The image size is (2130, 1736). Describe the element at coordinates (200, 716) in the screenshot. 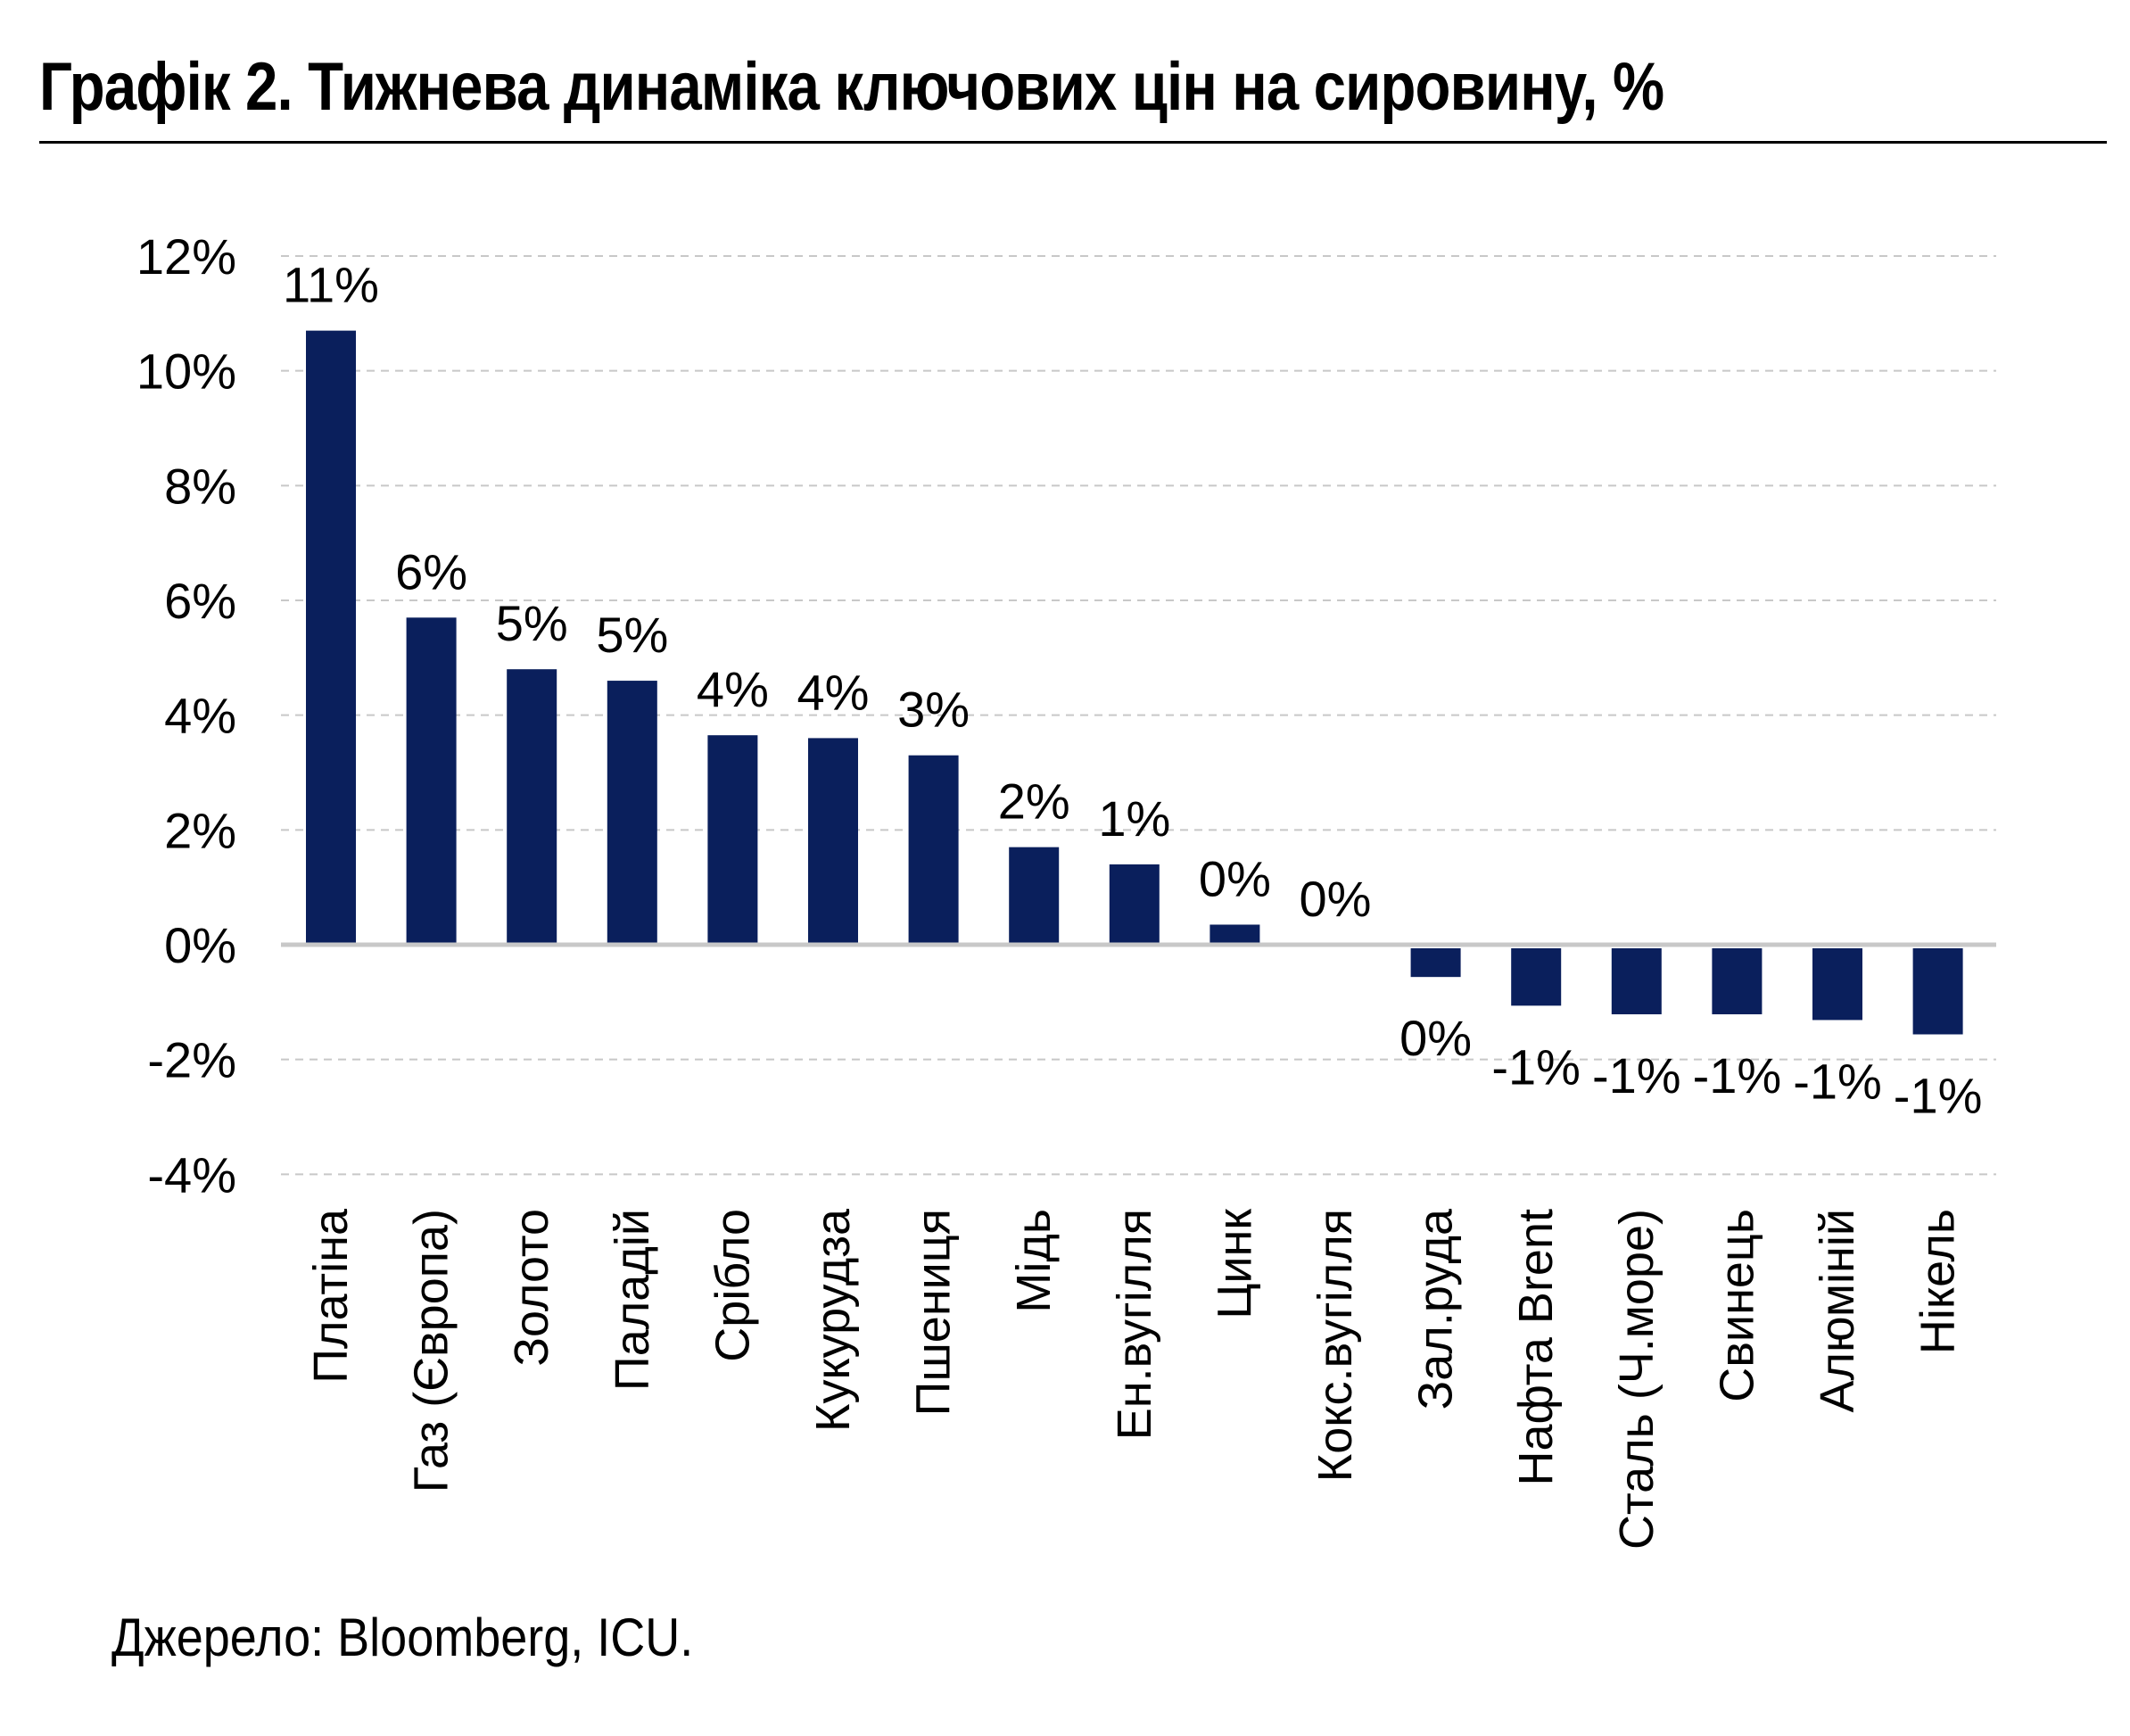

I see `y-tick-label: 4%` at that location.